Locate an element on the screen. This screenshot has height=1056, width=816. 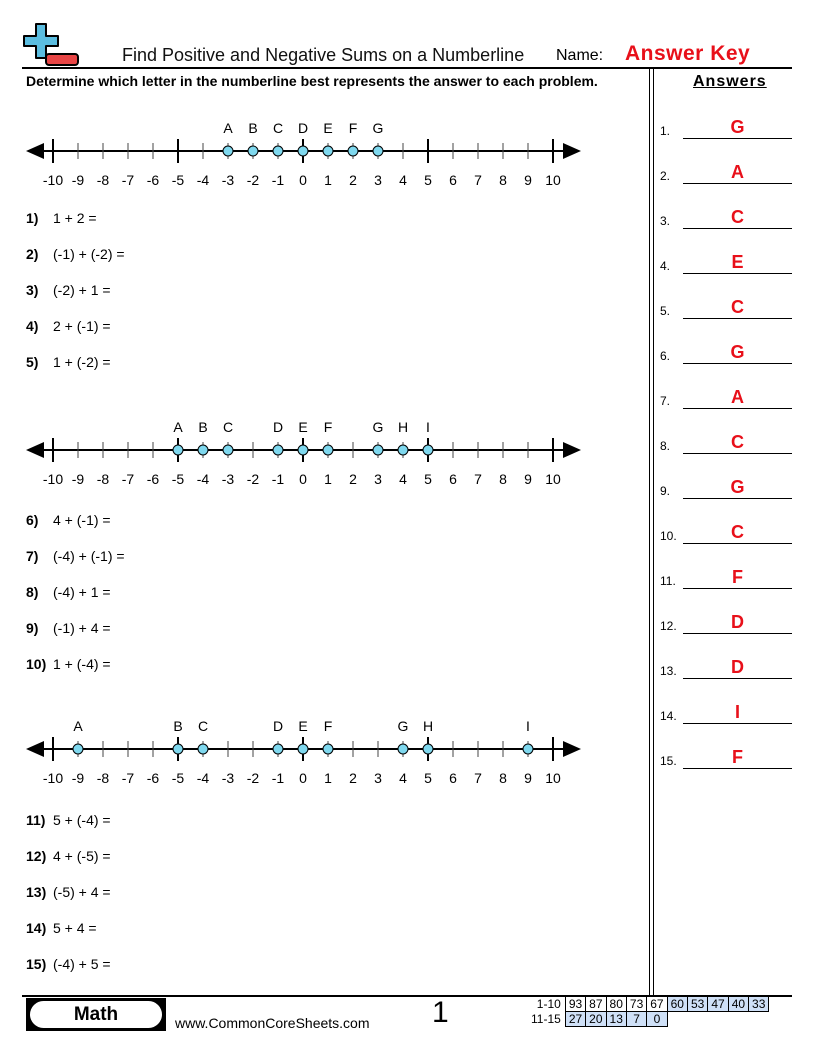
point-letter: D is located at coordinates (303, 128).